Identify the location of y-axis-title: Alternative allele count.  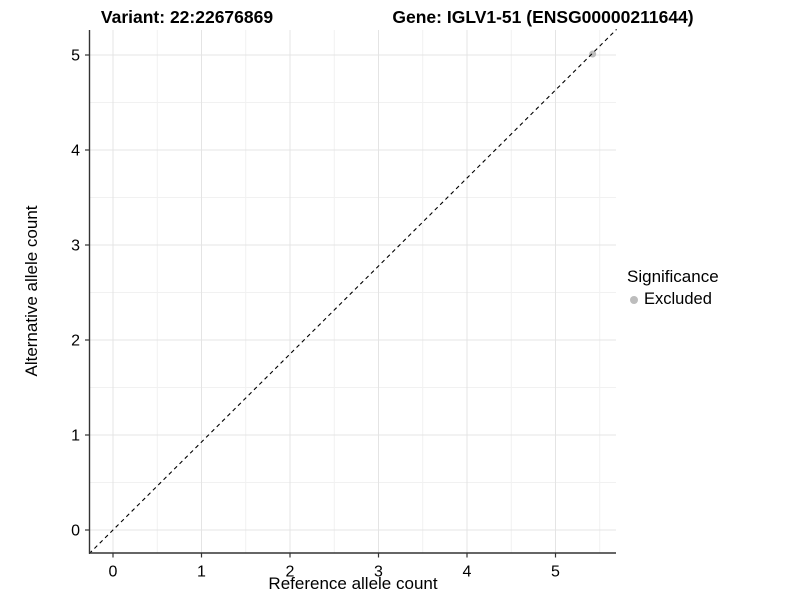
(31, 291).